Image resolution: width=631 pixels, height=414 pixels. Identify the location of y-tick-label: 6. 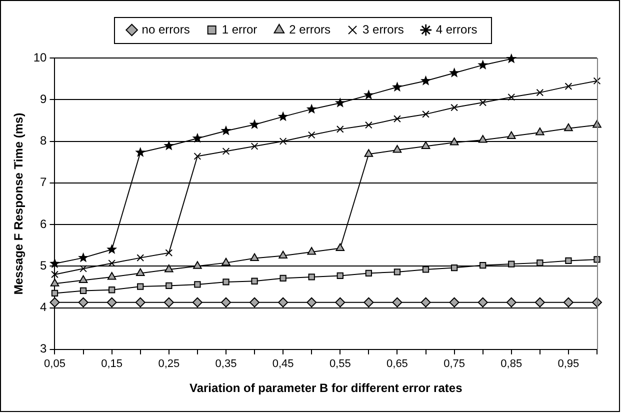
(44, 223).